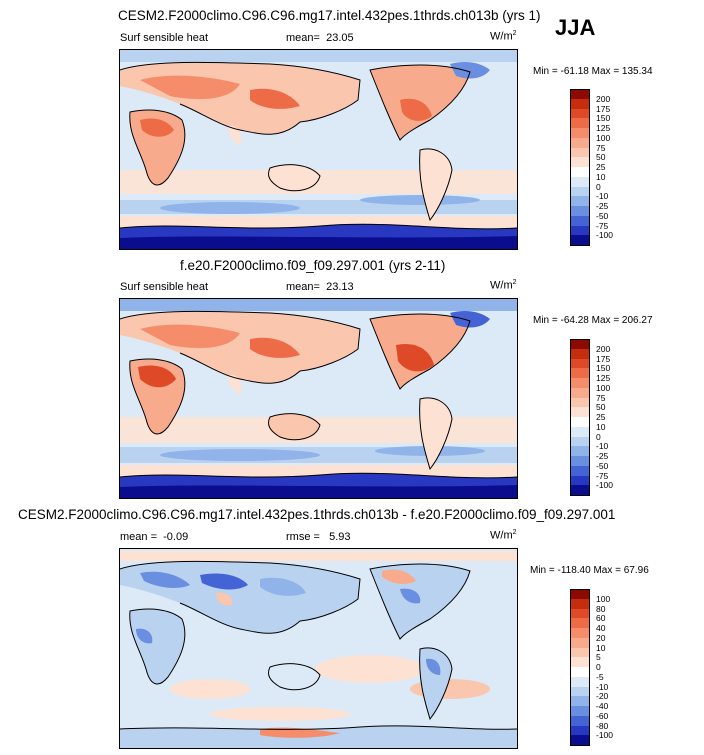  What do you see at coordinates (601, 608) in the screenshot?
I see `colorbar-tick-label: 80` at bounding box center [601, 608].